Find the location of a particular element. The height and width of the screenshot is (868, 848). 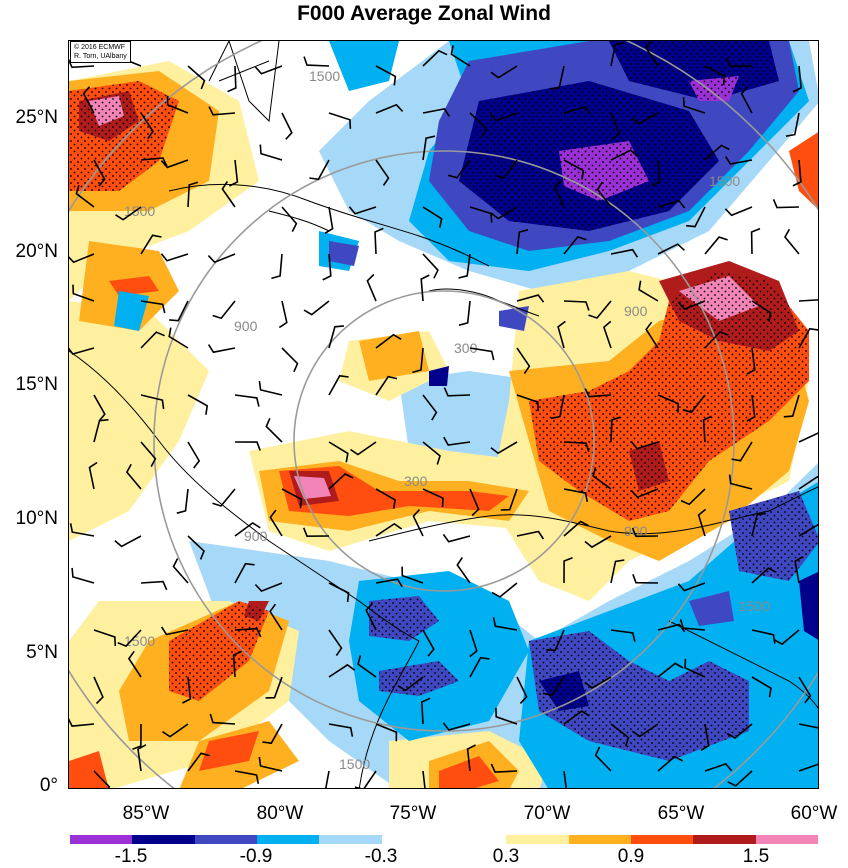

credit-line-2: R. Torn, UAlbany is located at coordinates (100, 56).